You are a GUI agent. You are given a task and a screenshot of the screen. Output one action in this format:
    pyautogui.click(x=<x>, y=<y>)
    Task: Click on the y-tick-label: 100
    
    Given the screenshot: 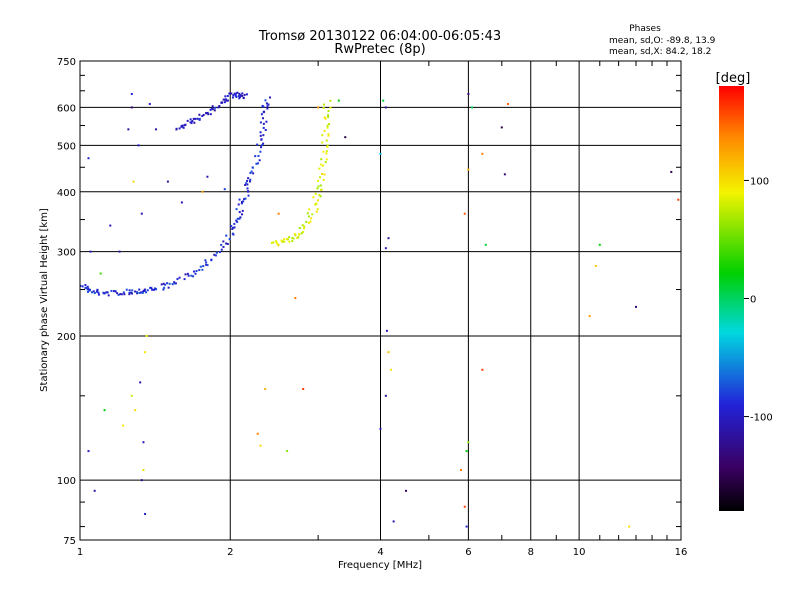 What is the action you would take?
    pyautogui.click(x=66, y=481)
    